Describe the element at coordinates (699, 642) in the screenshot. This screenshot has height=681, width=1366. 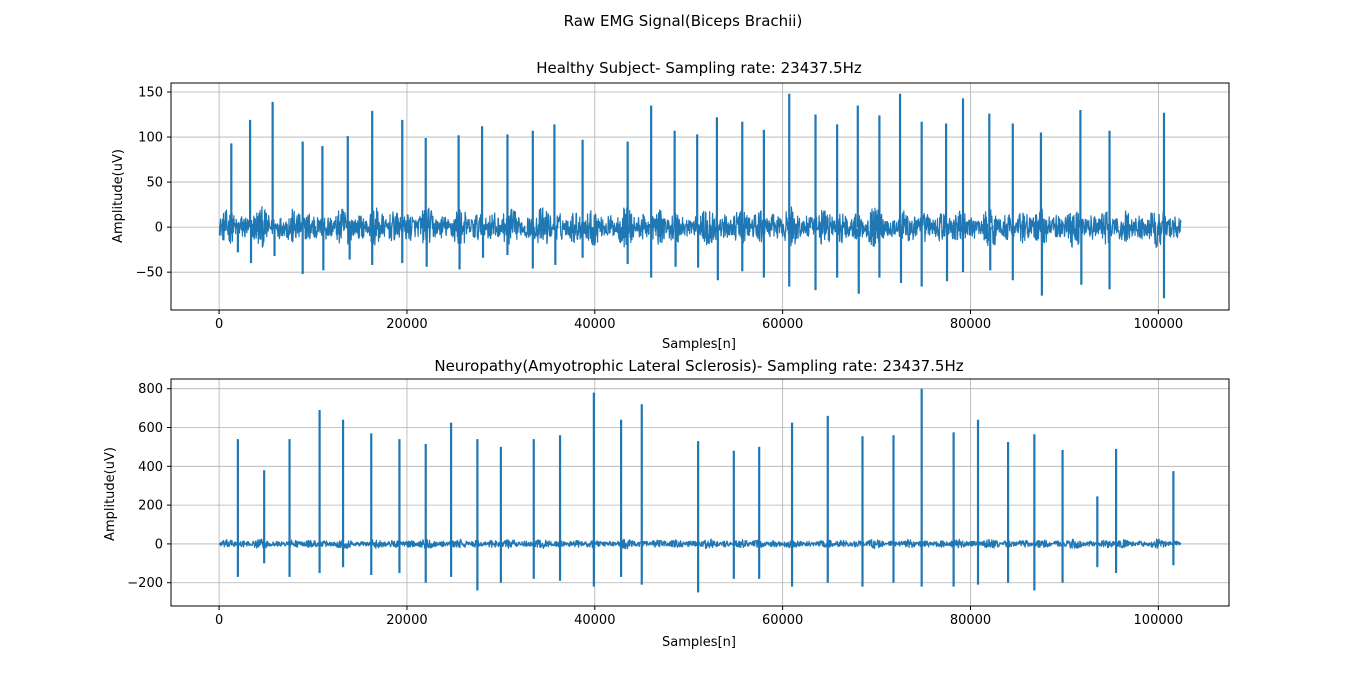
I see `neuropathy-x-axis-label: Samples[n]` at that location.